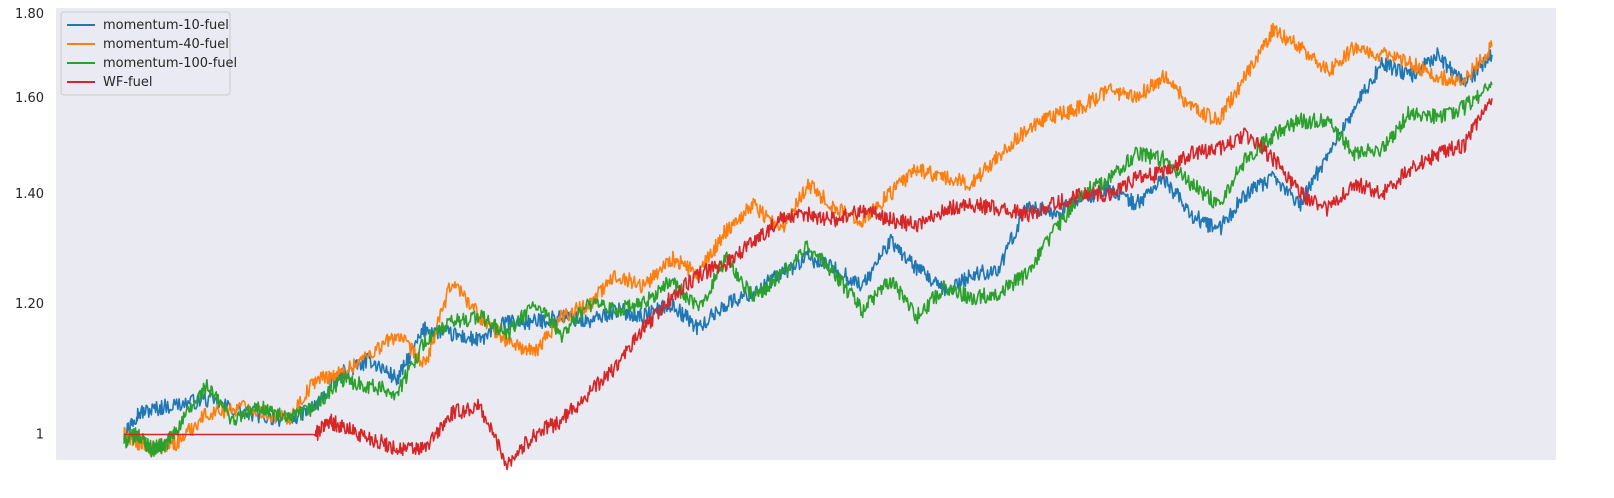 This screenshot has height=498, width=1614. What do you see at coordinates (170, 63) in the screenshot?
I see `legend-label-momentum-100-fuel: momentum-100-fuel` at bounding box center [170, 63].